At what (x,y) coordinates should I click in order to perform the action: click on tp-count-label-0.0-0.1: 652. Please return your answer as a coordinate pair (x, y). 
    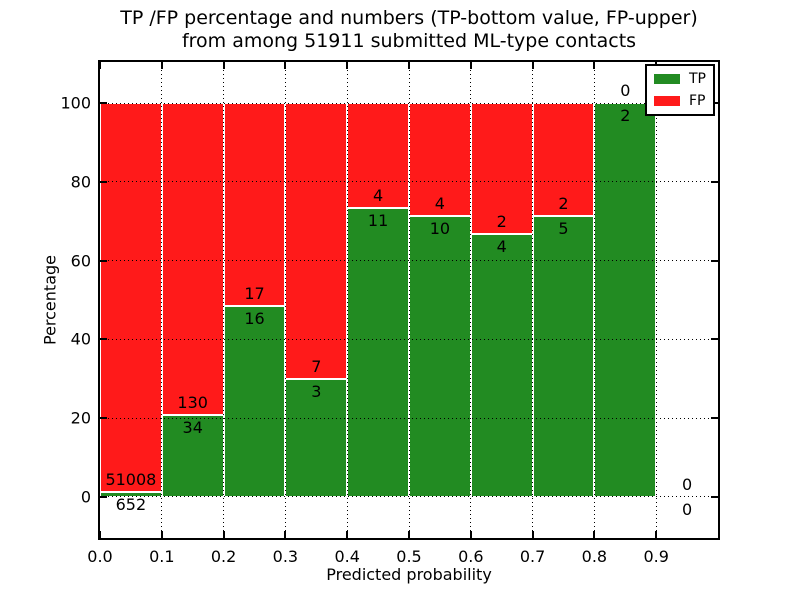
    Looking at the image, I should click on (131, 504).